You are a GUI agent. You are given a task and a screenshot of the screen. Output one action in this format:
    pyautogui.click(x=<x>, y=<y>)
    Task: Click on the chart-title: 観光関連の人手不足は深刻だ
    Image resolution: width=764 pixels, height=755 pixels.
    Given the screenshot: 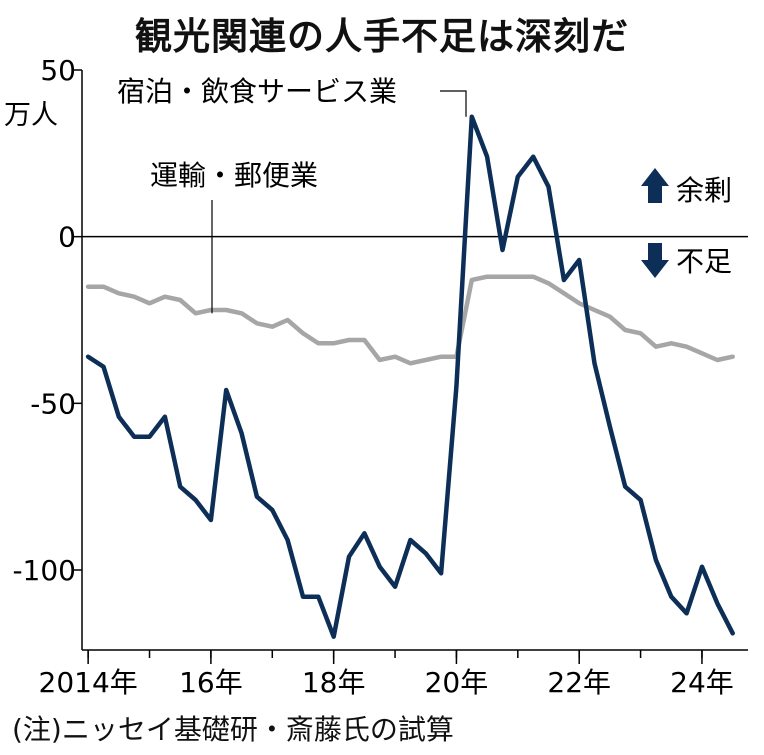 What is the action you would take?
    pyautogui.click(x=382, y=36)
    